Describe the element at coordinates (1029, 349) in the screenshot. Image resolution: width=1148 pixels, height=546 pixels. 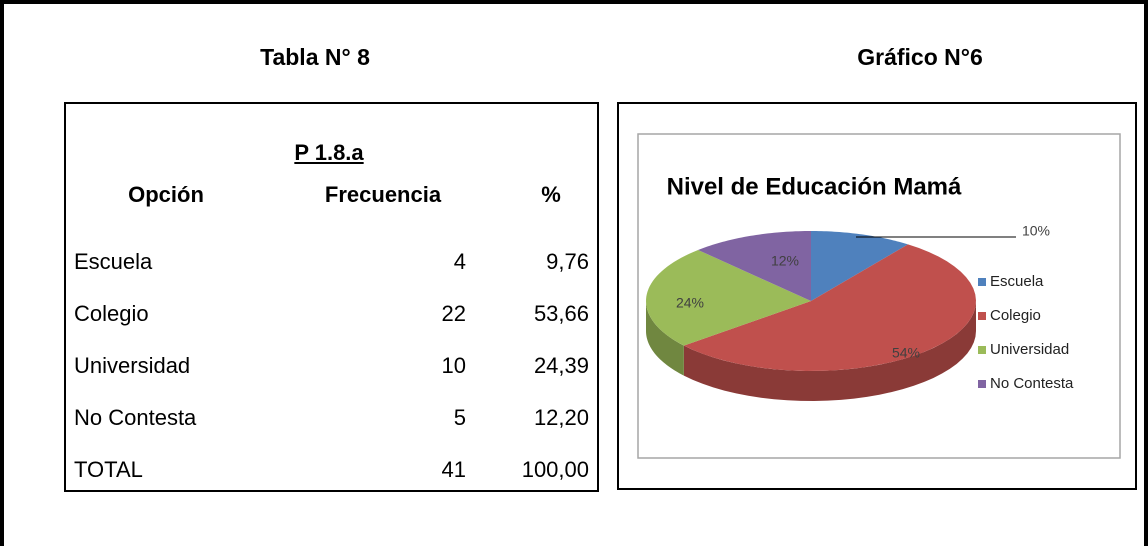
I see `legend-label: Universidad` at that location.